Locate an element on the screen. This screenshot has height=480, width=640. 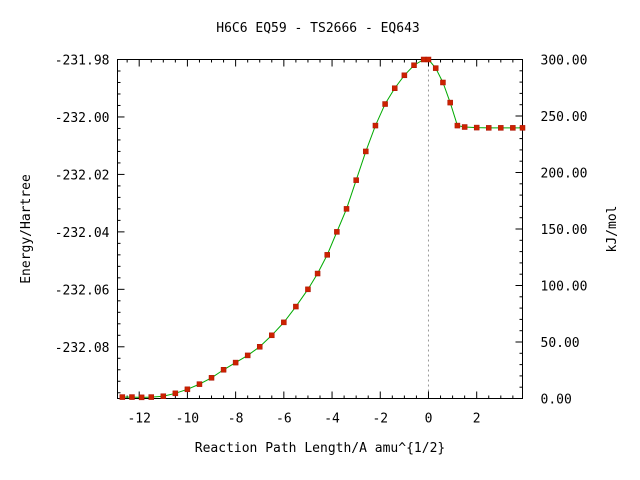
y-tick-label: -232.08 is located at coordinates (82, 348).